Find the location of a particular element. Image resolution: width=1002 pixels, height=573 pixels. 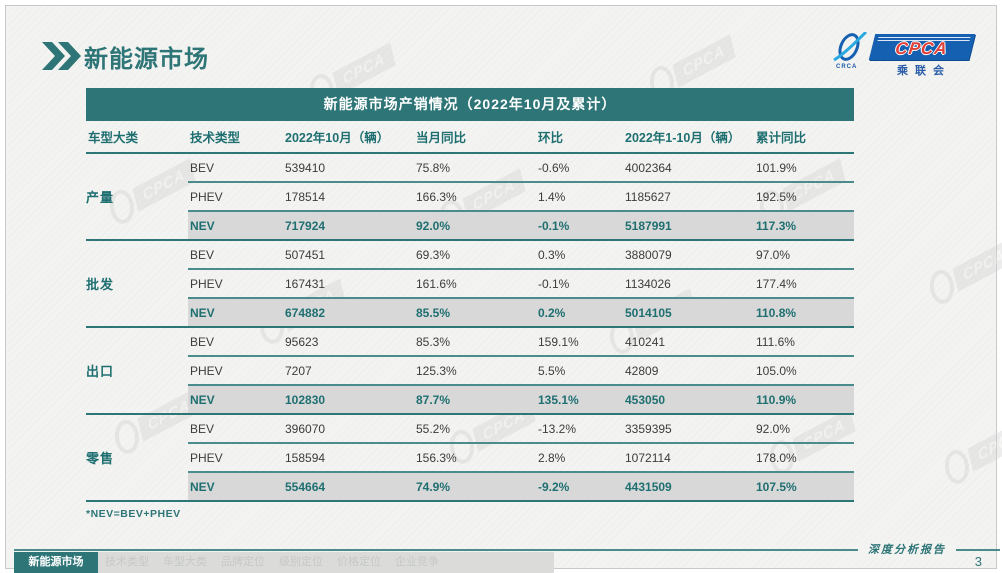

col-header-mom: 环比 is located at coordinates (551, 138).